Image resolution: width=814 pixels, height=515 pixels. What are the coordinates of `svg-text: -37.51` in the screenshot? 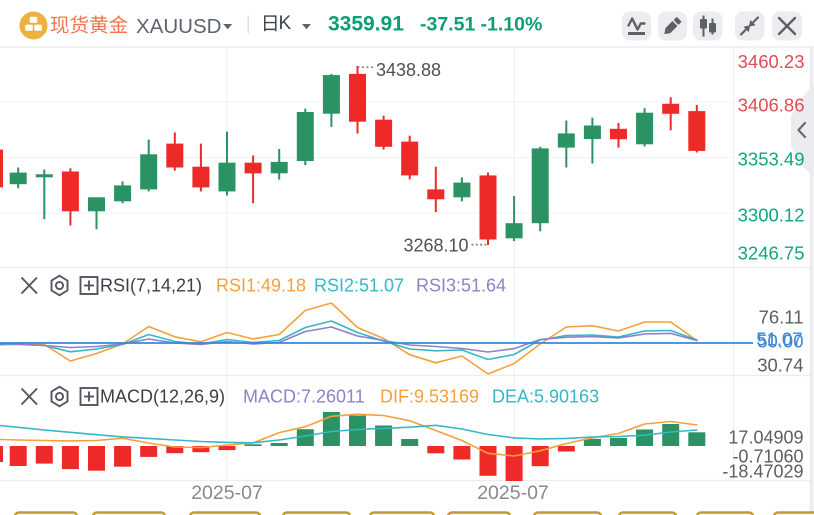 It's located at (447, 25).